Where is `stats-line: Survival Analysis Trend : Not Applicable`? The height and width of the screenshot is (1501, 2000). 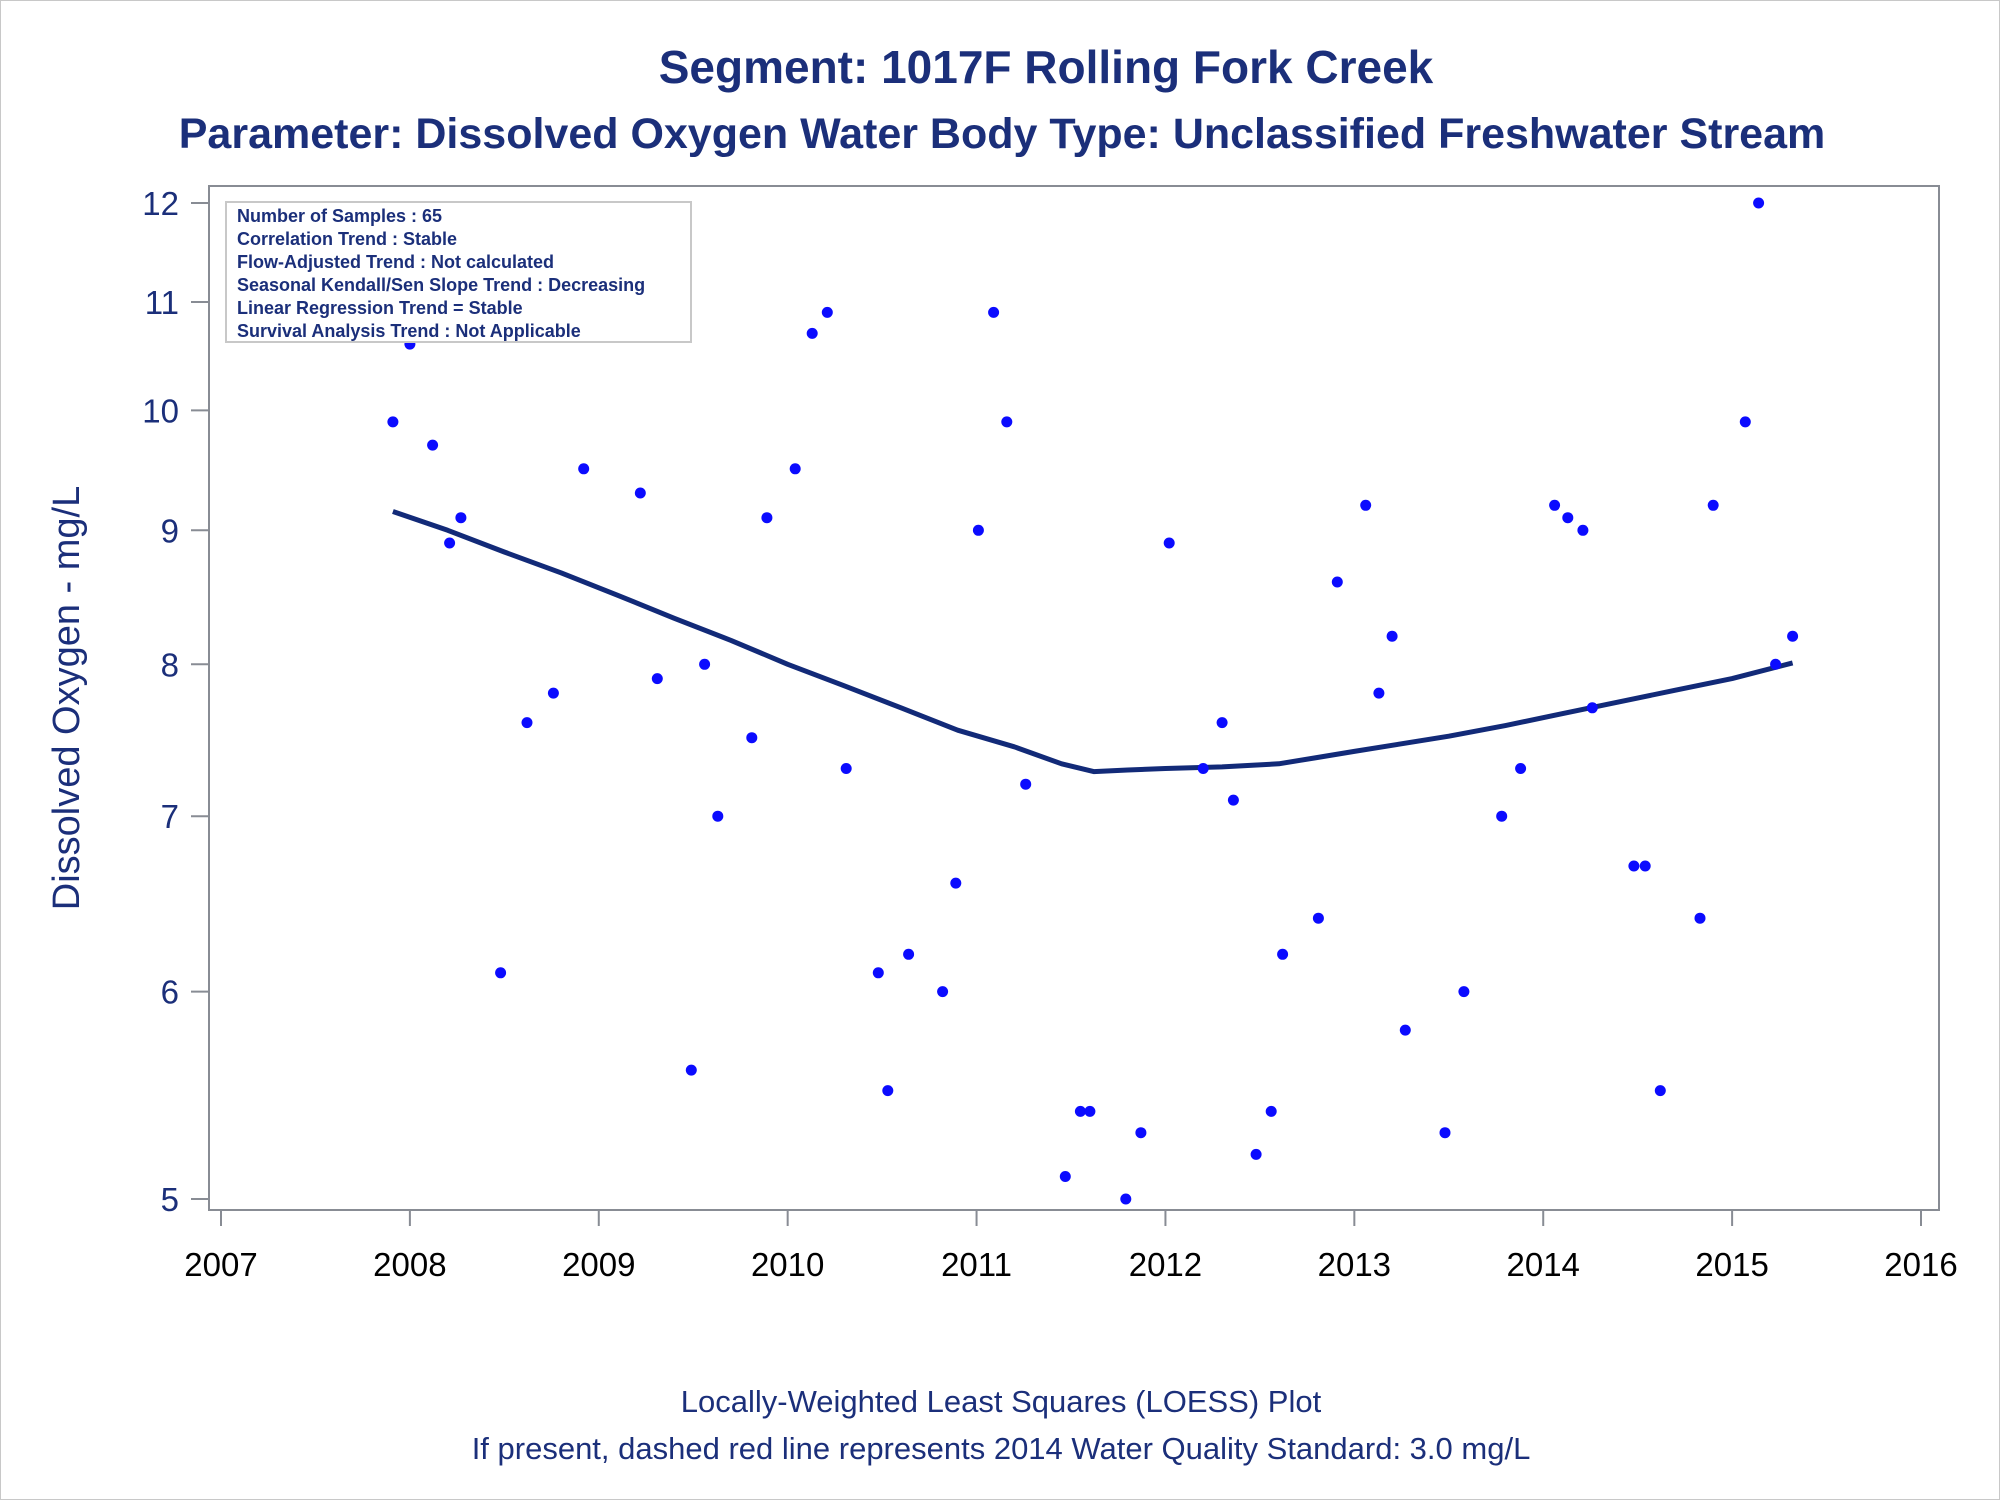 stats-line: Survival Analysis Trend : Not Applicable is located at coordinates (409, 331).